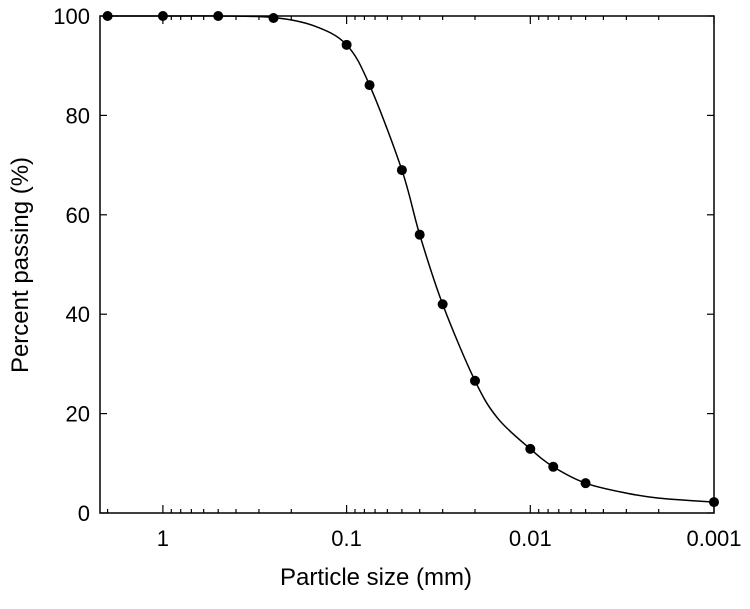 The image size is (750, 609). Describe the element at coordinates (346, 538) in the screenshot. I see `x-tick-label: 0.1` at that location.